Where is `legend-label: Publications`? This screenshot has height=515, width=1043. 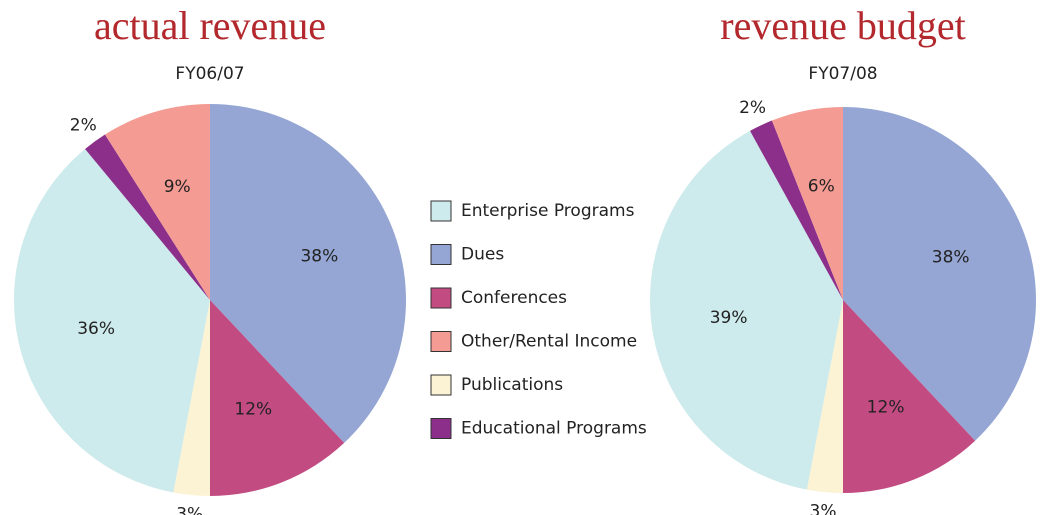
legend-label: Publications is located at coordinates (512, 385).